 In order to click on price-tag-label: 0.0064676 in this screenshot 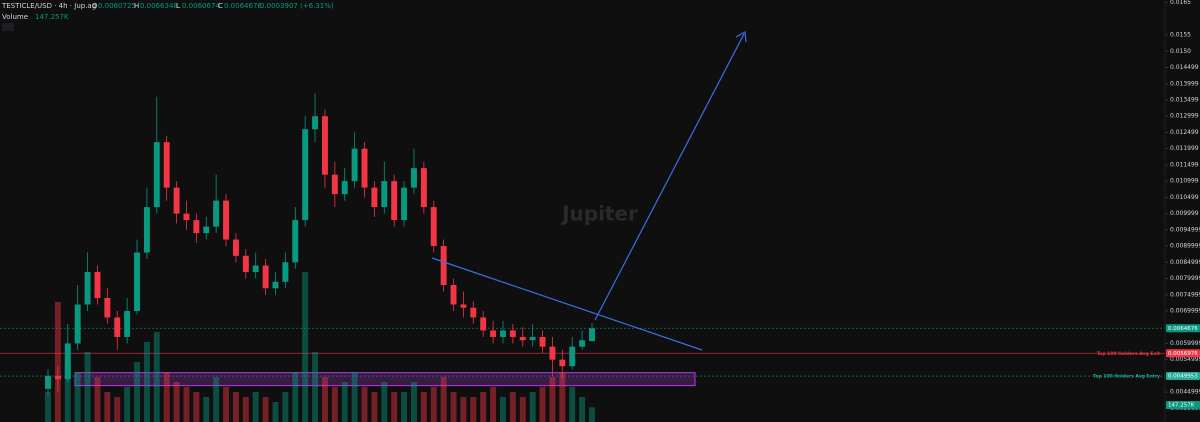, I will do `click(1183, 329)`.